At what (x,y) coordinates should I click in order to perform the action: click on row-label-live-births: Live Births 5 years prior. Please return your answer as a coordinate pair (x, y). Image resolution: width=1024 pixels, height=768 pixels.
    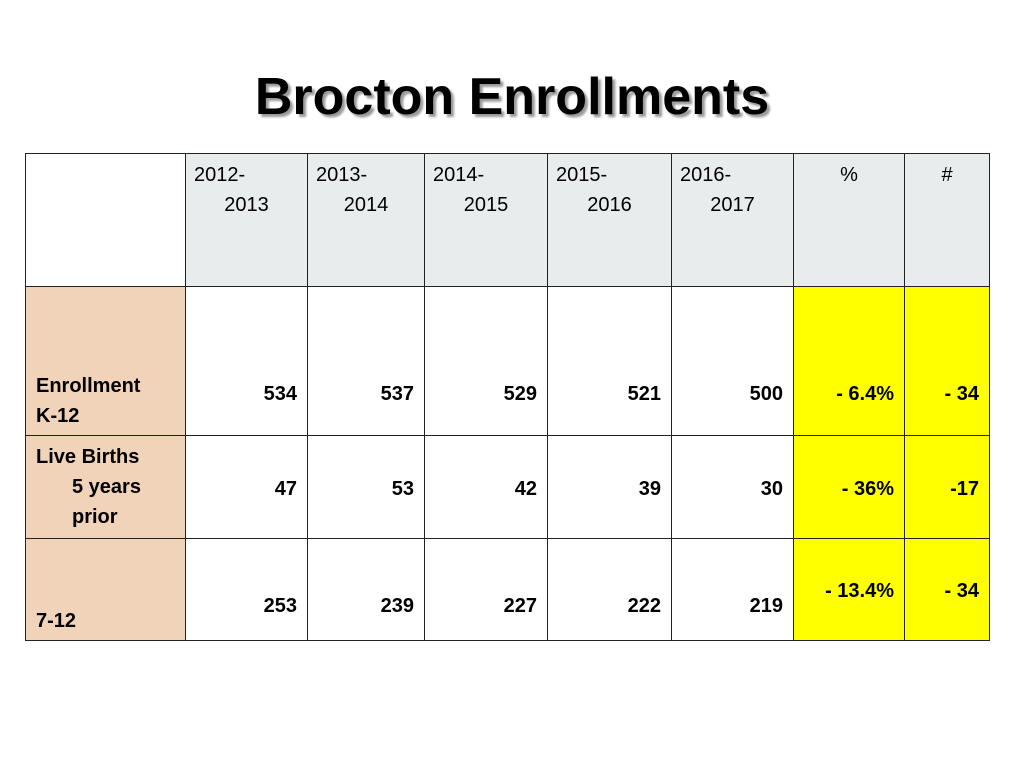
    Looking at the image, I should click on (105, 487).